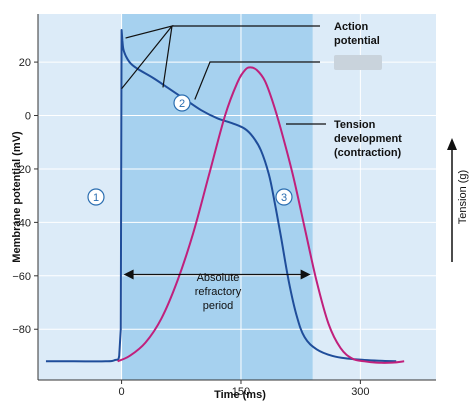  Describe the element at coordinates (241, 392) in the screenshot. I see `x-tick-label: 150` at that location.